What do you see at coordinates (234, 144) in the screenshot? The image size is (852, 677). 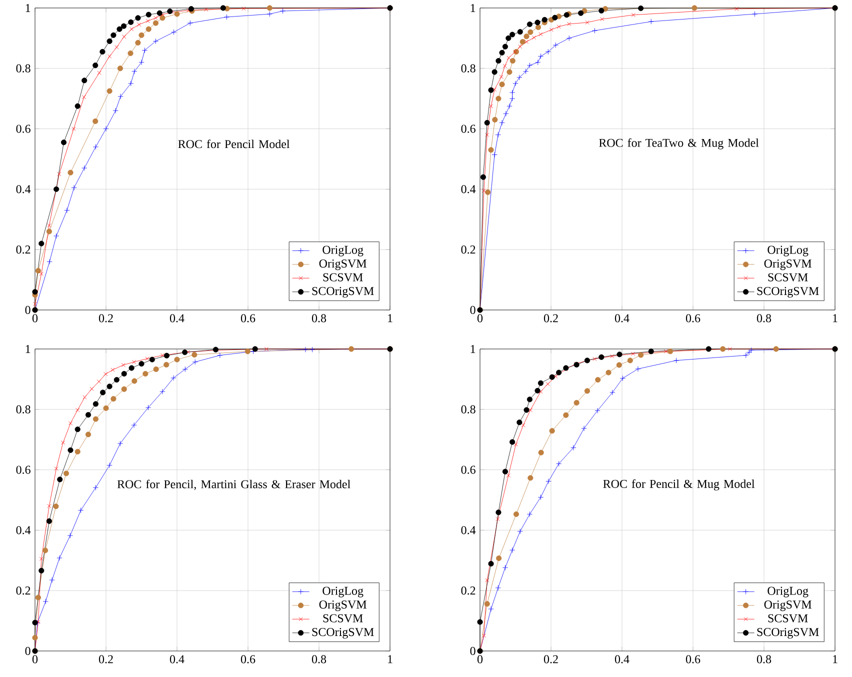 I see `text: ROC for Pencil Model` at bounding box center [234, 144].